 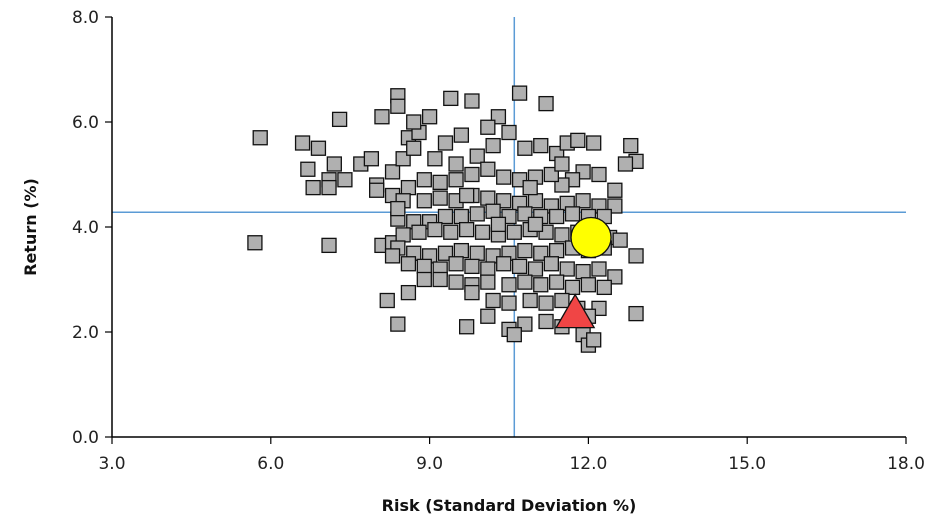 What do you see at coordinates (270, 464) in the screenshot?
I see `x-tick-label: 6.0` at bounding box center [270, 464].